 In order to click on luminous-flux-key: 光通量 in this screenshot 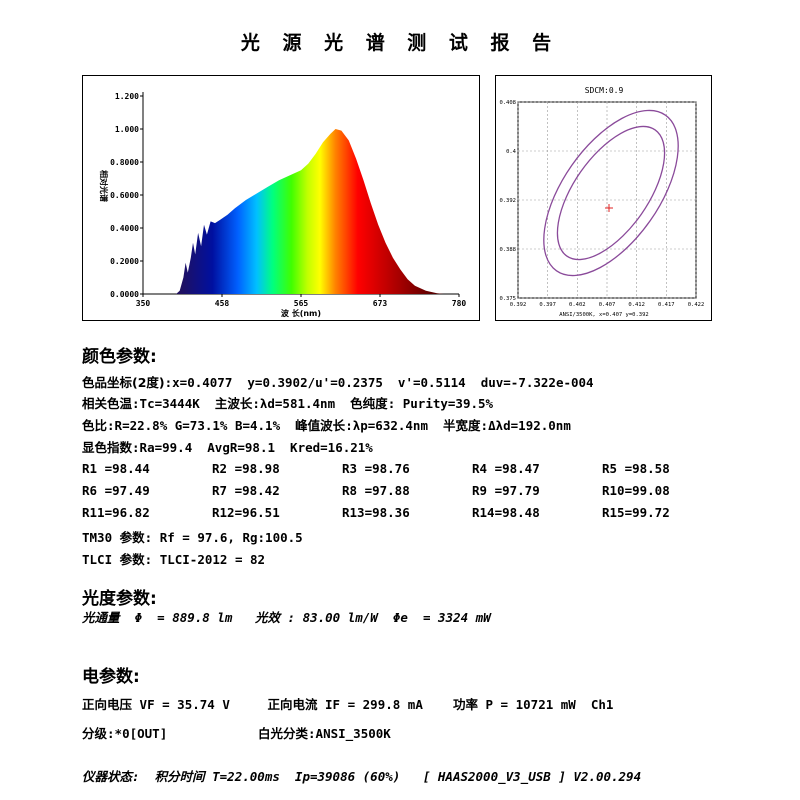, I will do `click(101, 617)`.